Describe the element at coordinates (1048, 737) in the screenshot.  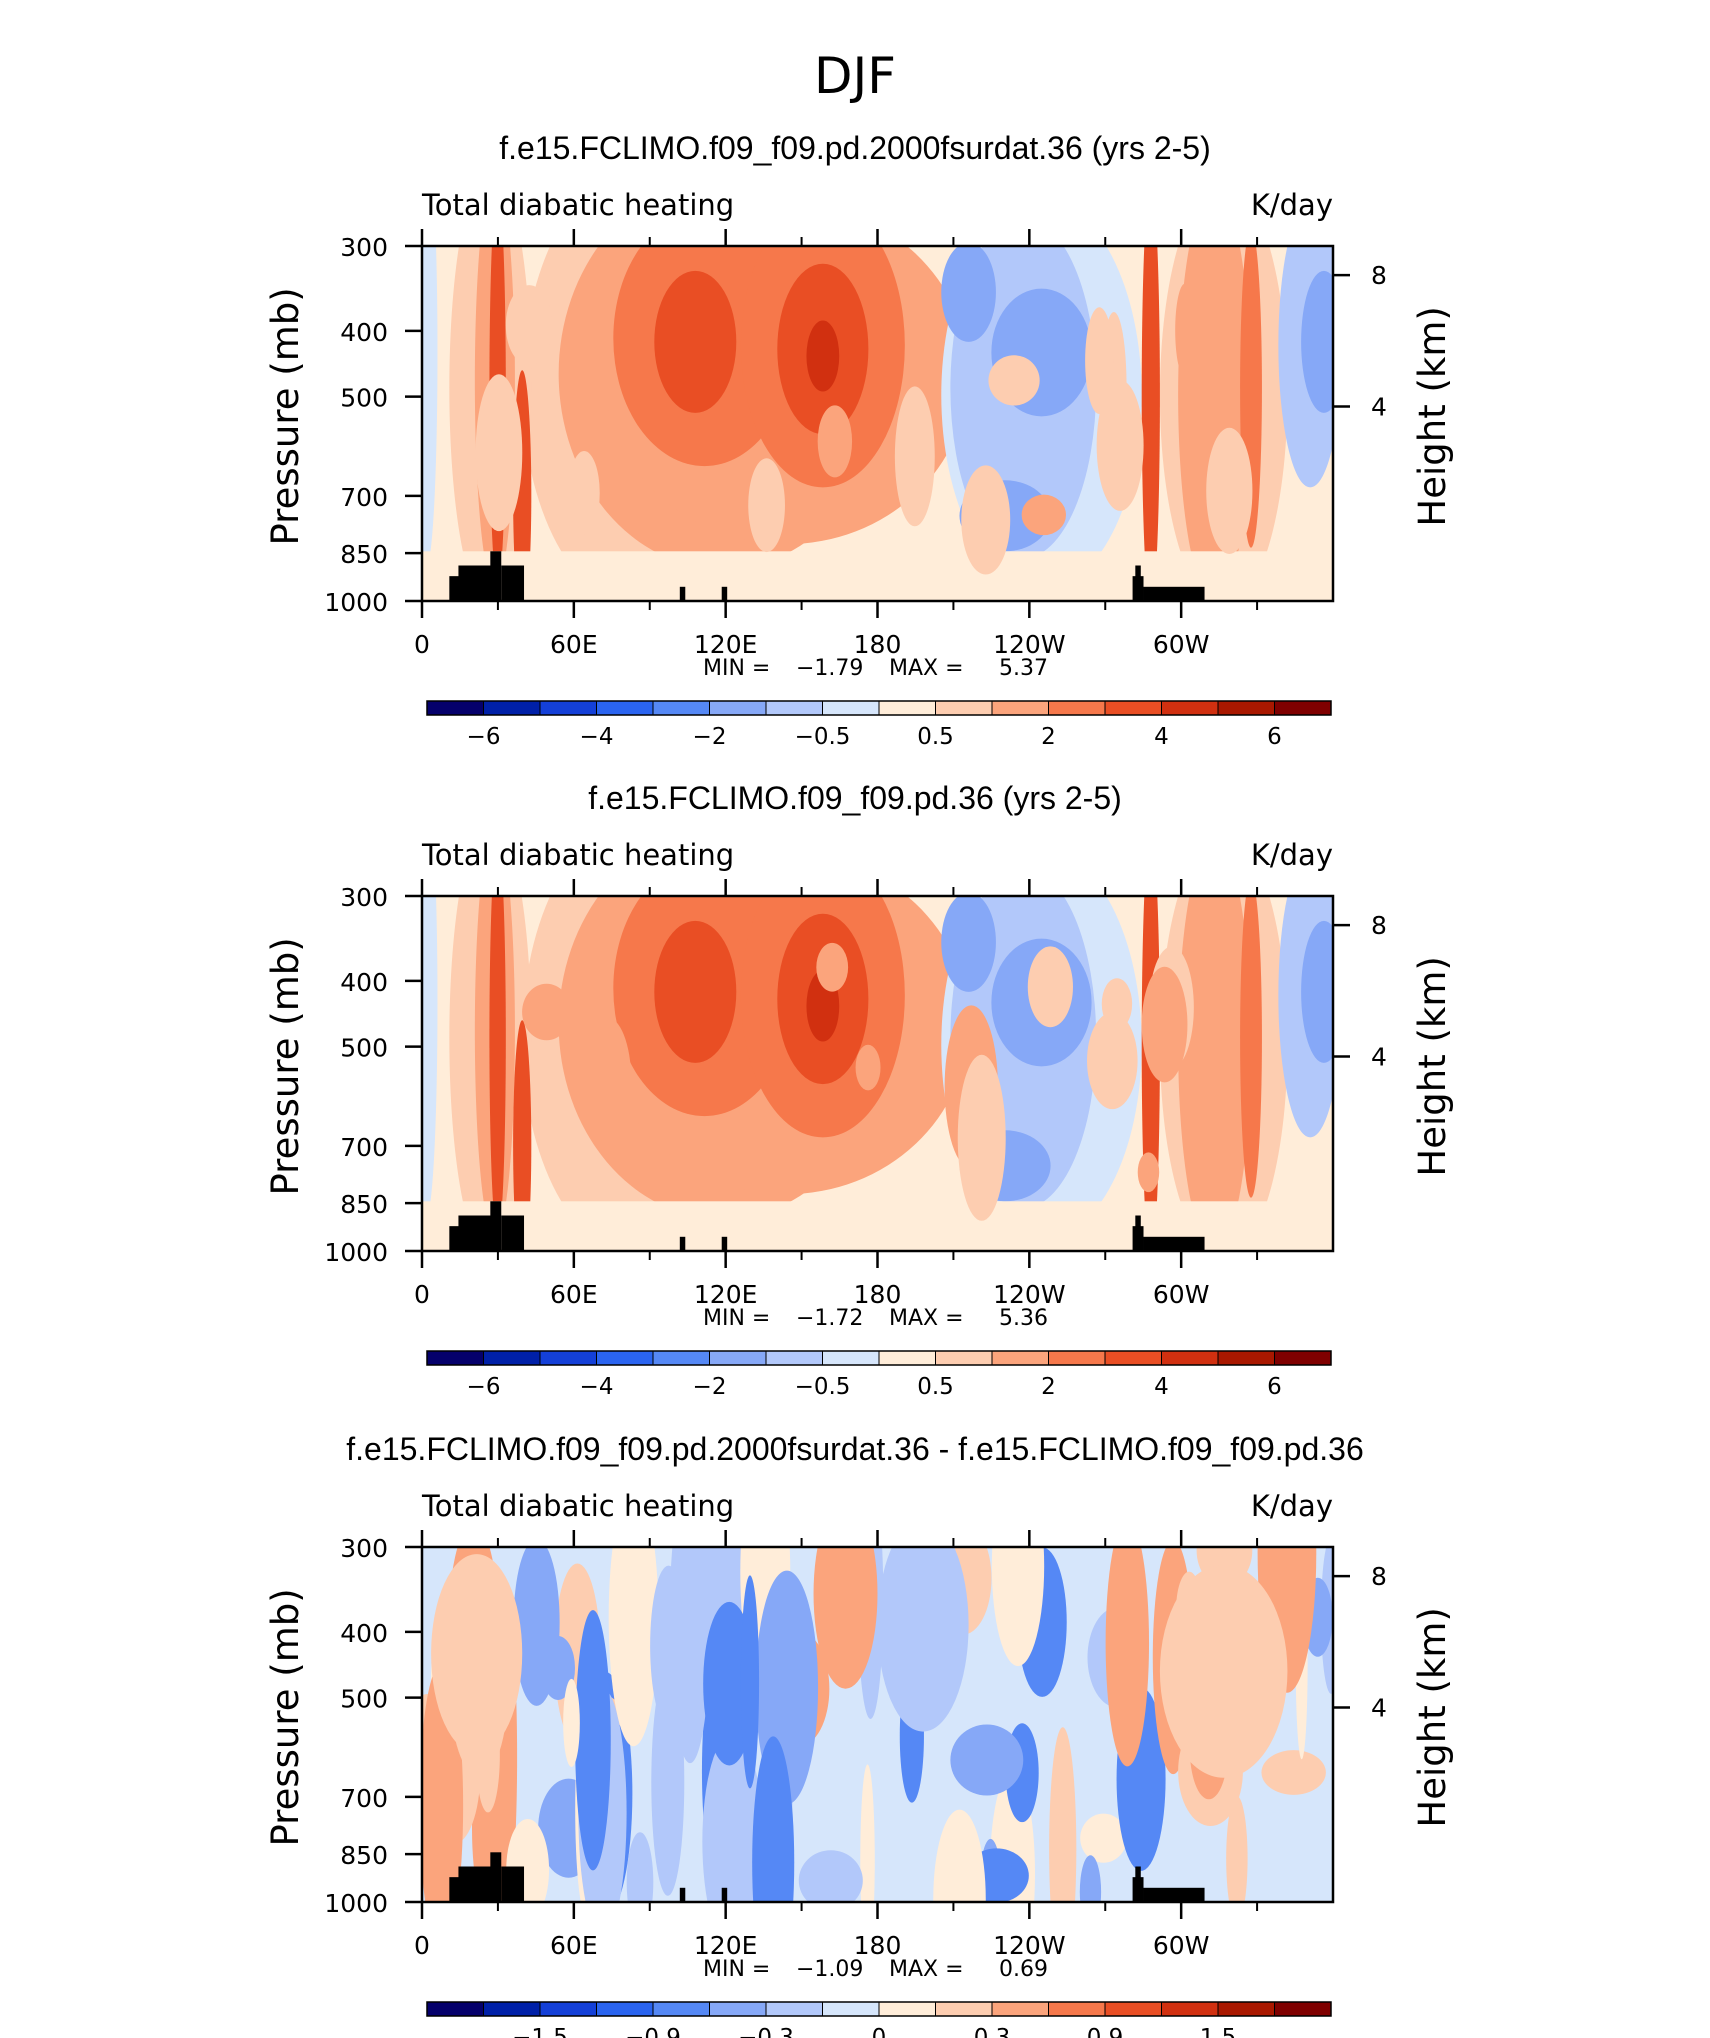
I see `colorbar-label: 2` at that location.